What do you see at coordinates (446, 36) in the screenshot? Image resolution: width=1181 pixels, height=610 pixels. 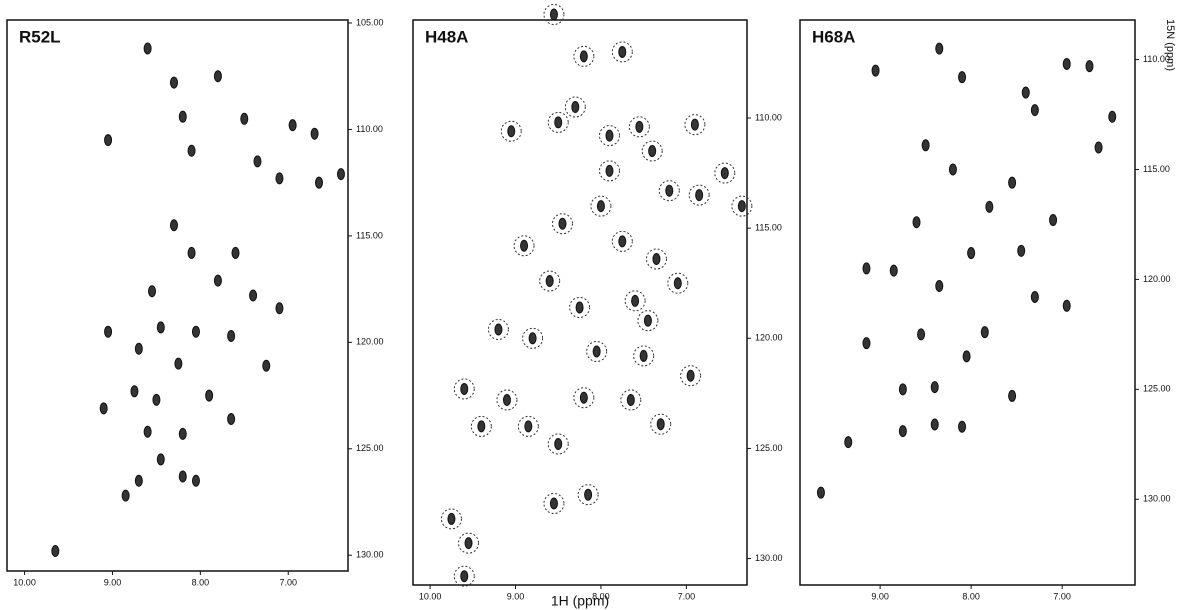 I see `panel-title: H48A` at bounding box center [446, 36].